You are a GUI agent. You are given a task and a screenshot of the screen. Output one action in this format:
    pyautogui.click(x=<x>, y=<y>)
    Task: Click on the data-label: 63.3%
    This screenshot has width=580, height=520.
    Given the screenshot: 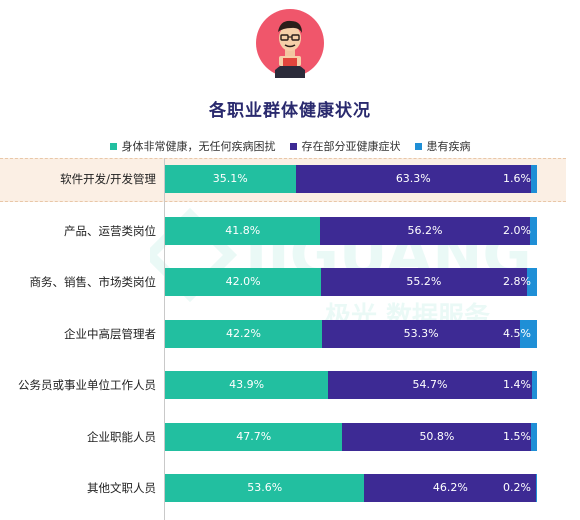 What is the action you would take?
    pyautogui.click(x=413, y=178)
    